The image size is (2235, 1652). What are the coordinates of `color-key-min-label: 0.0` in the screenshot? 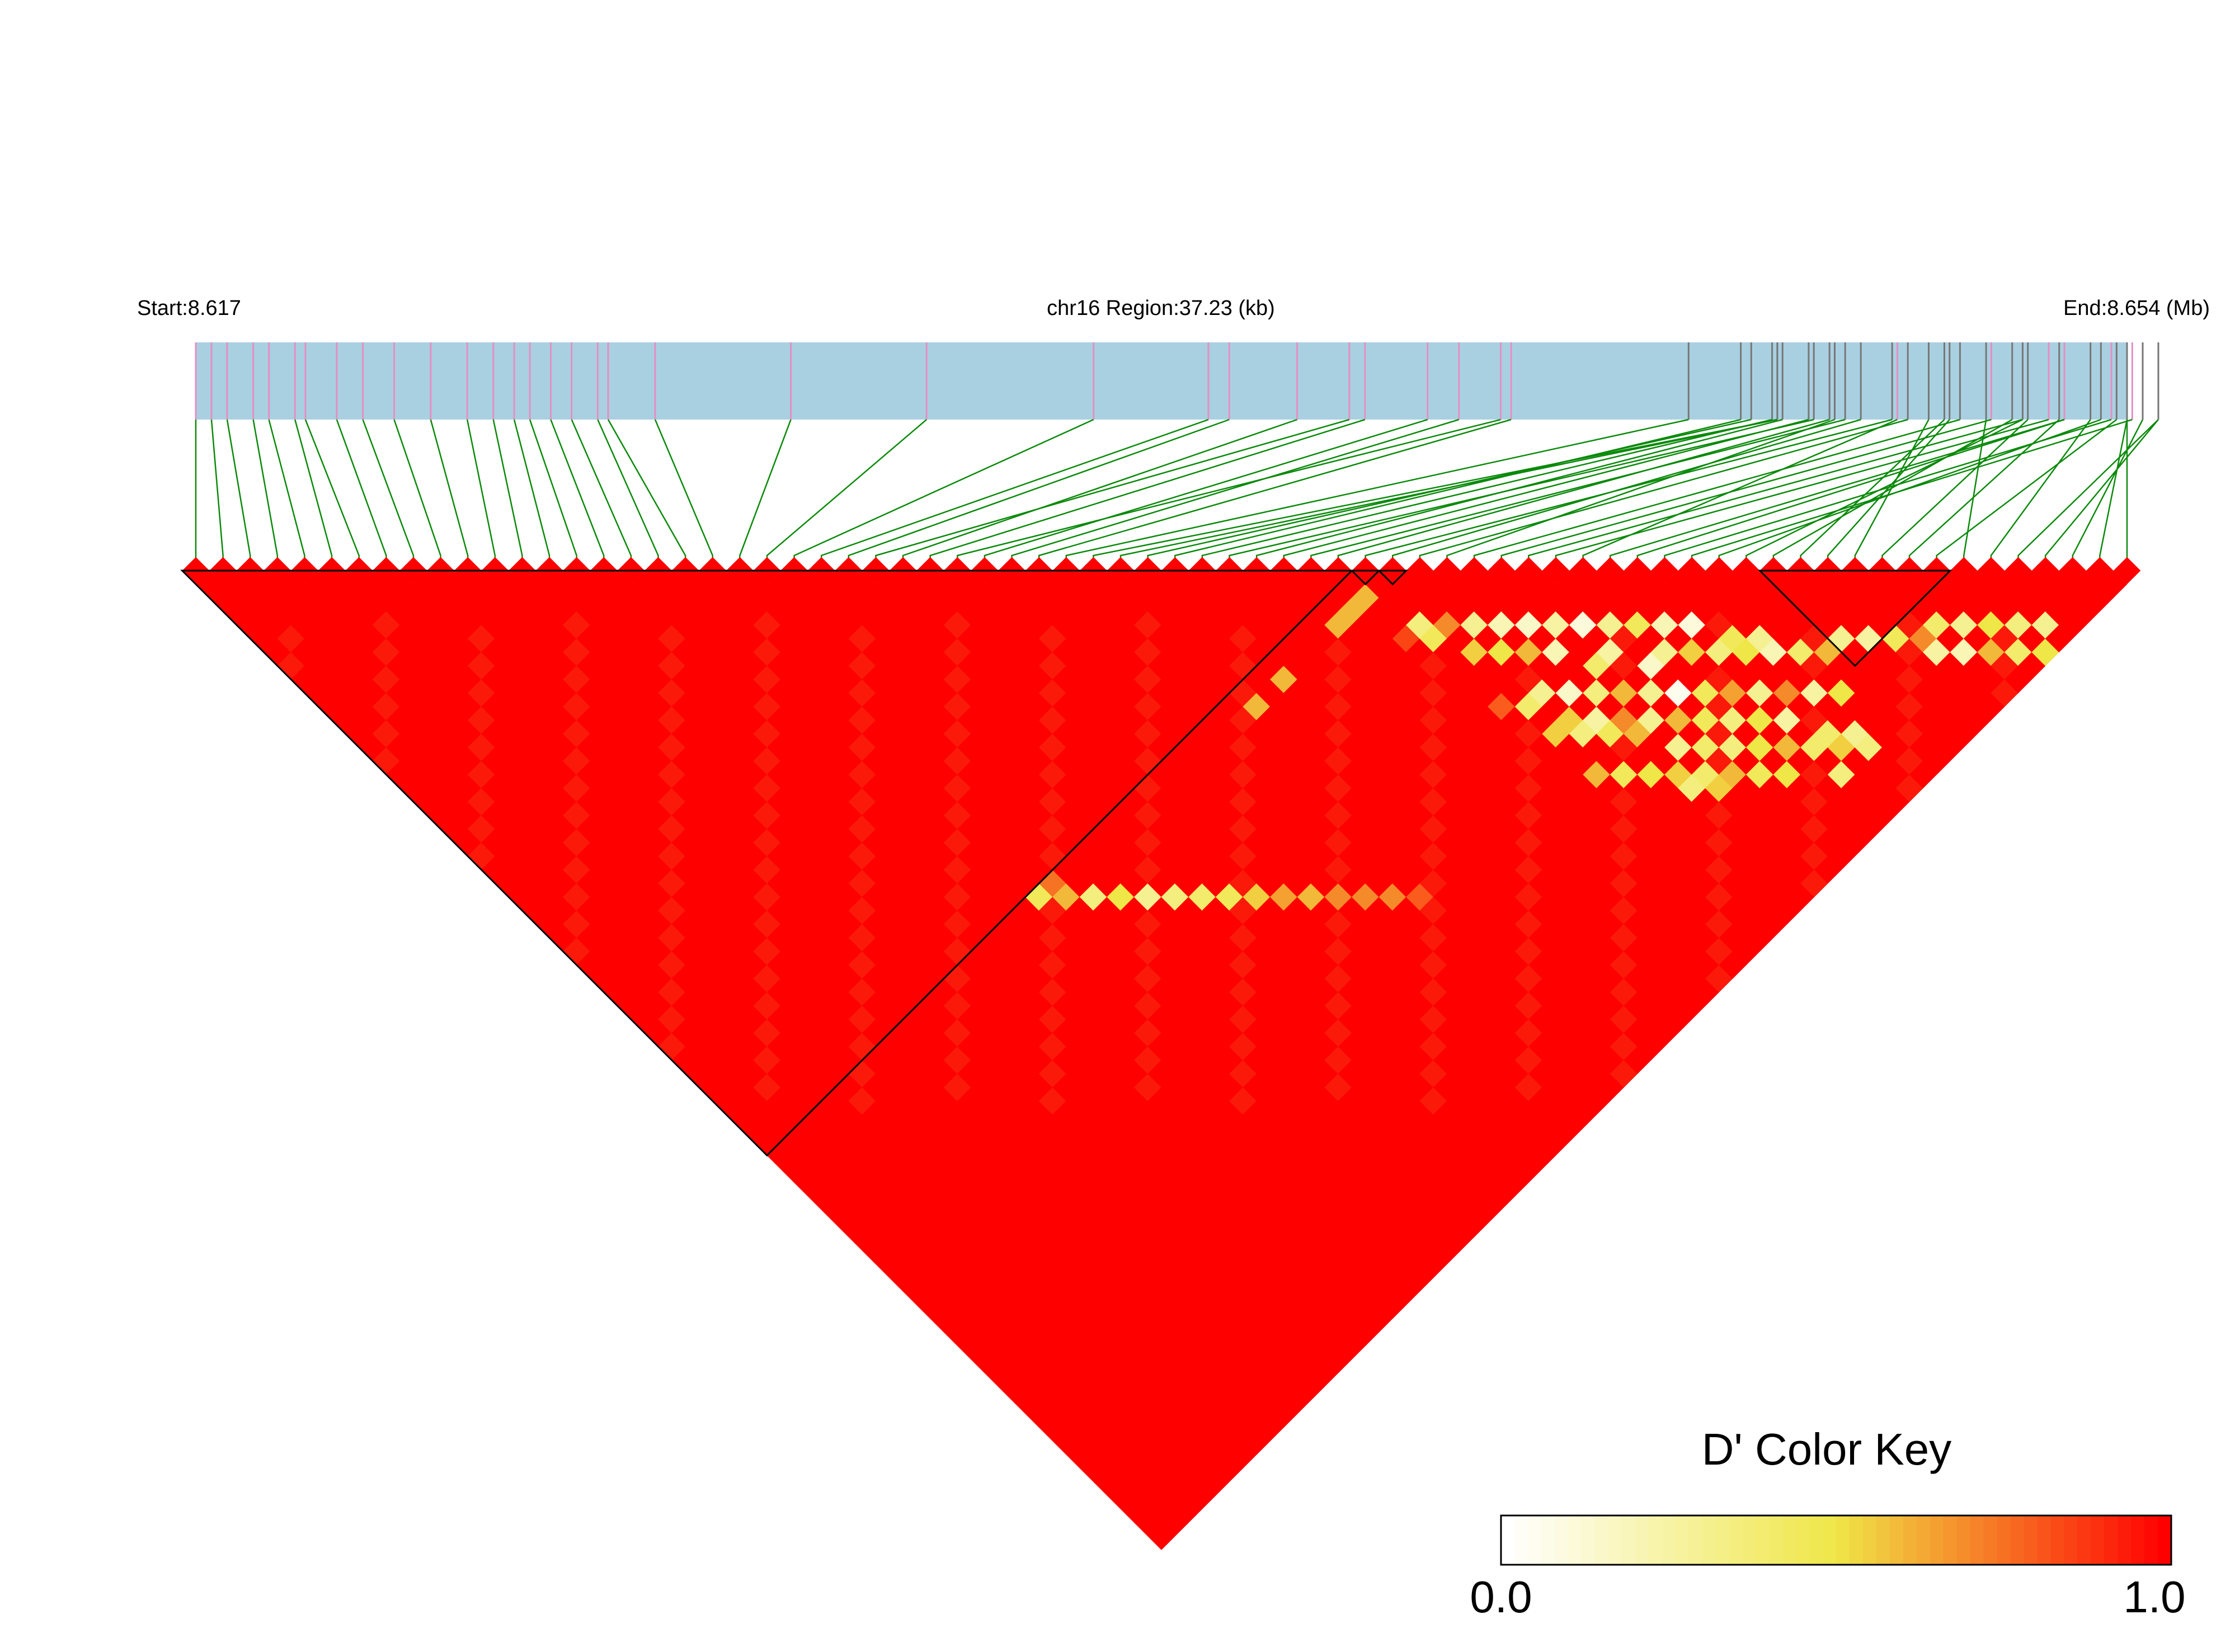 It's located at (1501, 1597).